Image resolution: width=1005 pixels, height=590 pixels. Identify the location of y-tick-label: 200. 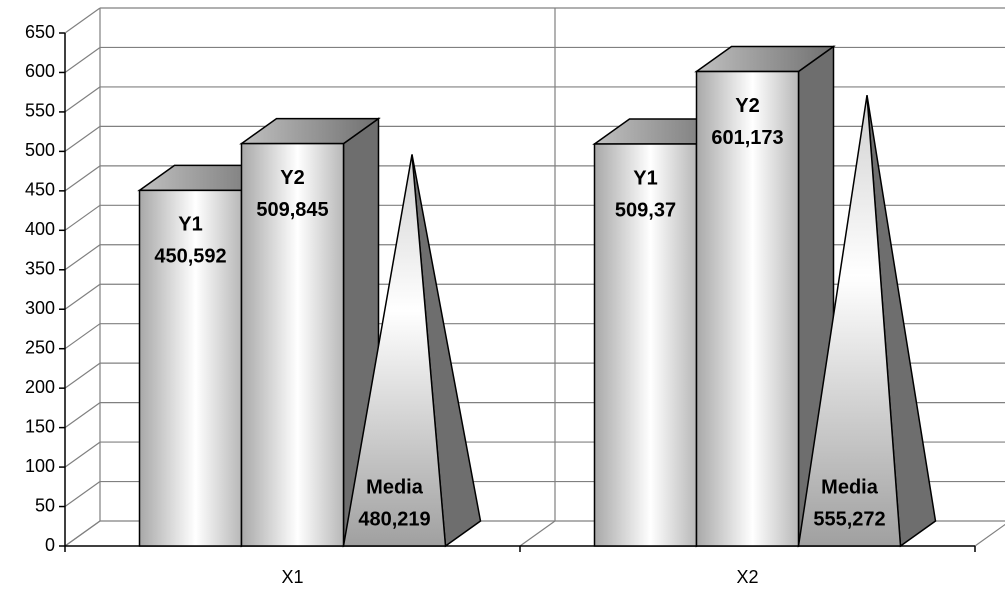
(40, 387).